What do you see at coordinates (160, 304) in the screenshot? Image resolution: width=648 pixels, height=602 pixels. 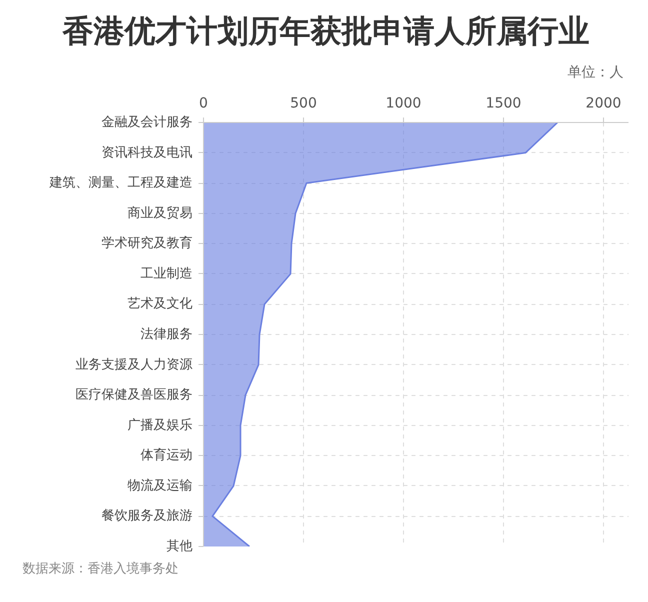 I see `y-tick-label: 艺术及文化` at bounding box center [160, 304].